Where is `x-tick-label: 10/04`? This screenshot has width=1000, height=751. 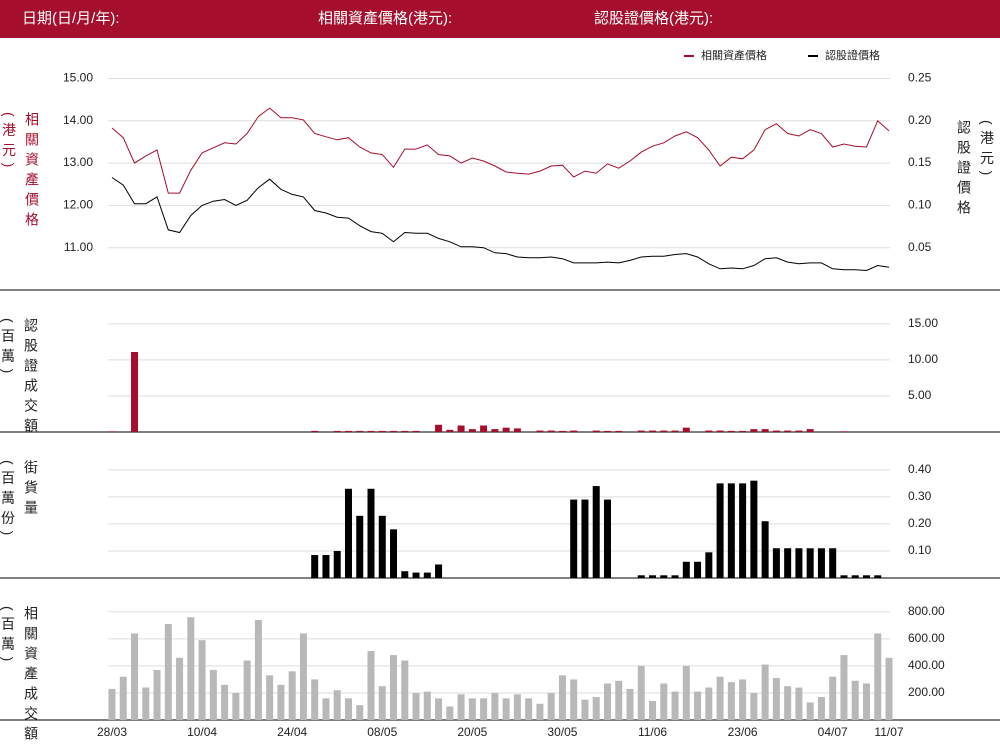 x-tick-label: 10/04 is located at coordinates (202, 732).